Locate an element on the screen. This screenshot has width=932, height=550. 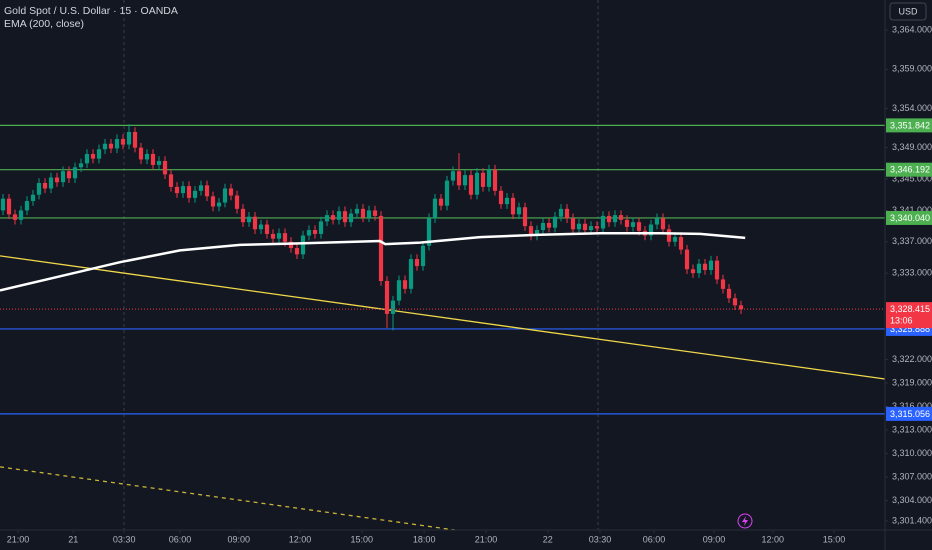
level-label: 3,340.040 is located at coordinates (910, 218).